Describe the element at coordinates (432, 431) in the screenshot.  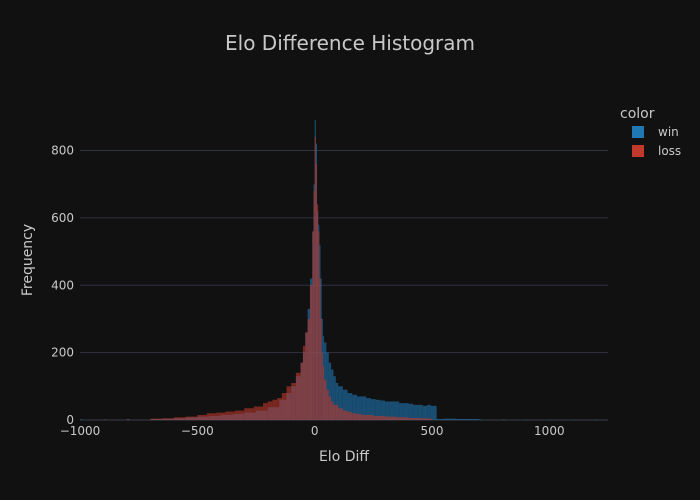
I see `x-tick-label: 500` at that location.